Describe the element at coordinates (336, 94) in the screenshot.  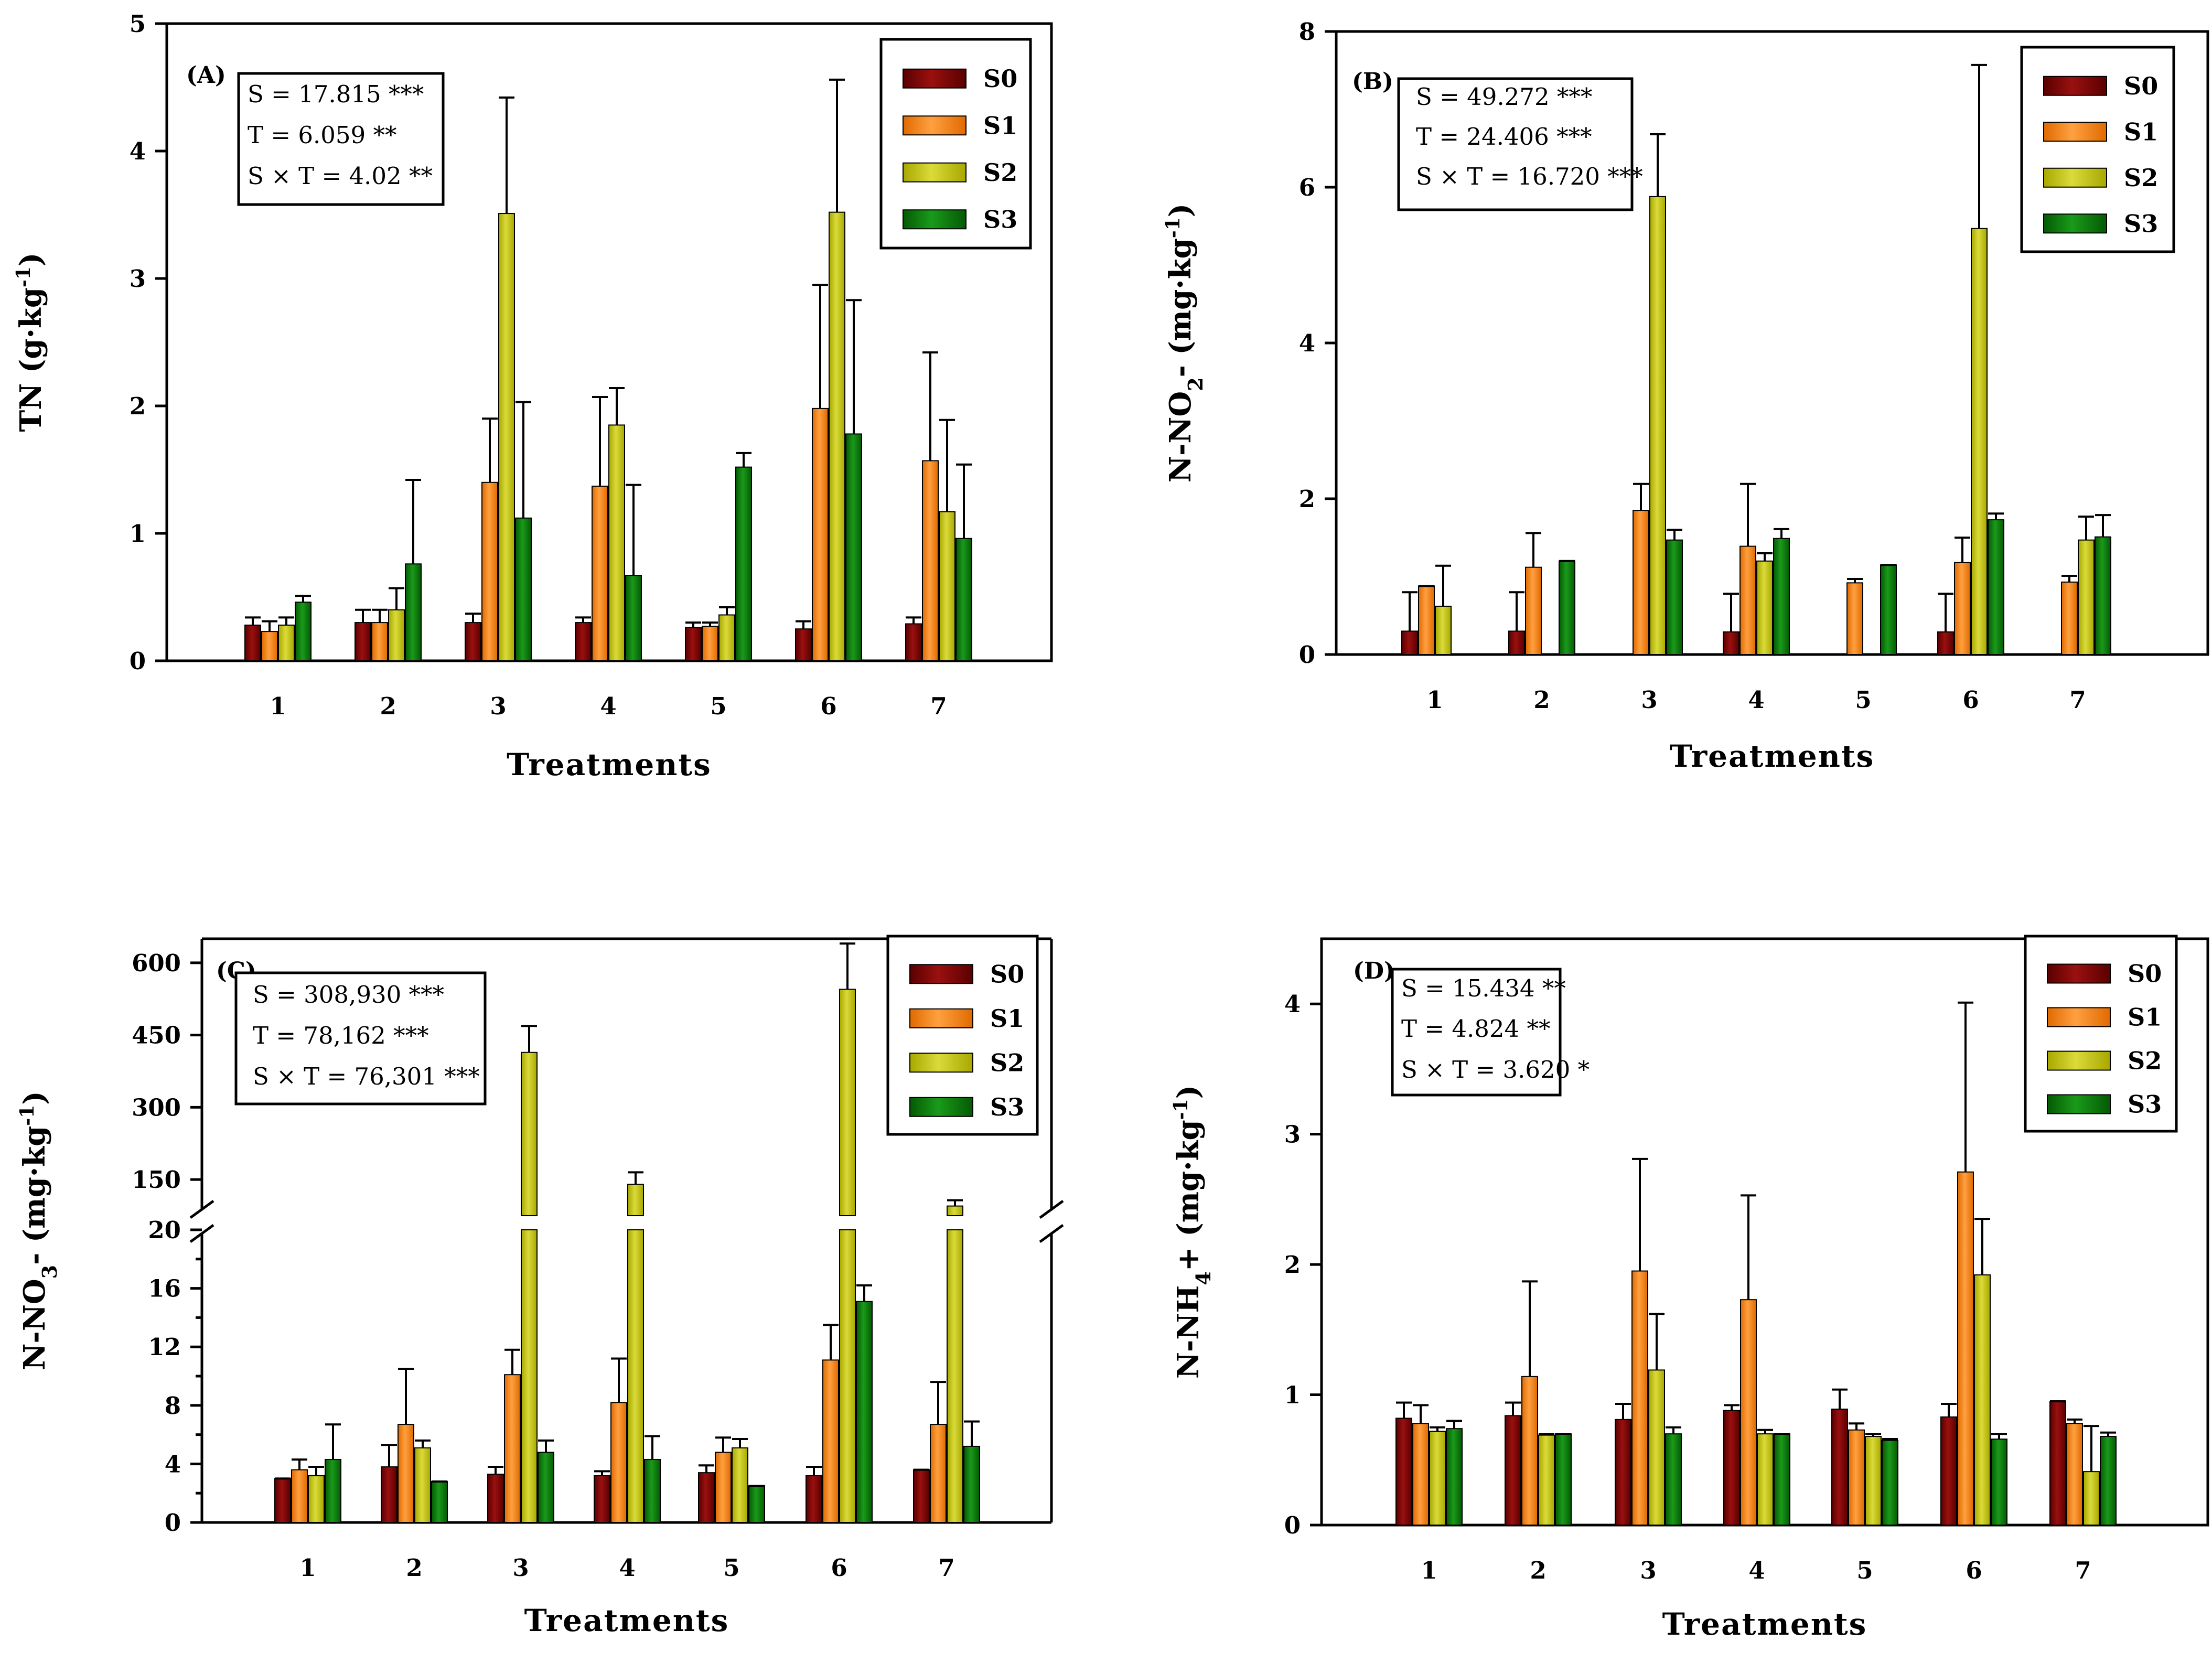
I see `stats-line: S = 17.815 ***` at that location.